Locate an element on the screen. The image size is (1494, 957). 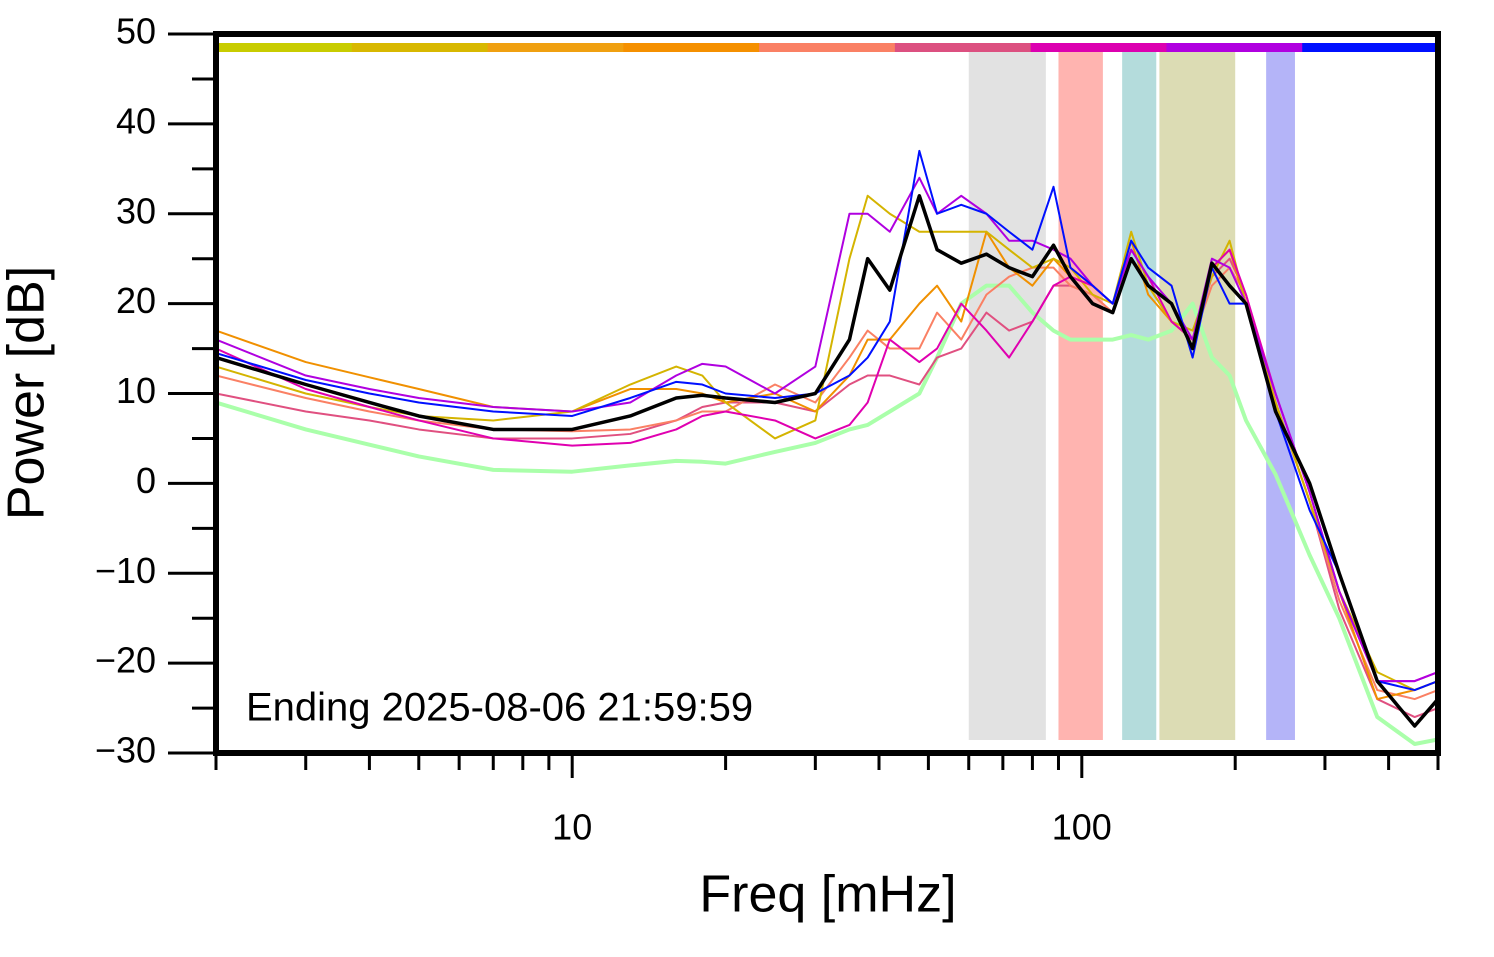
y-tick-label: −30 is located at coordinates (125, 750).